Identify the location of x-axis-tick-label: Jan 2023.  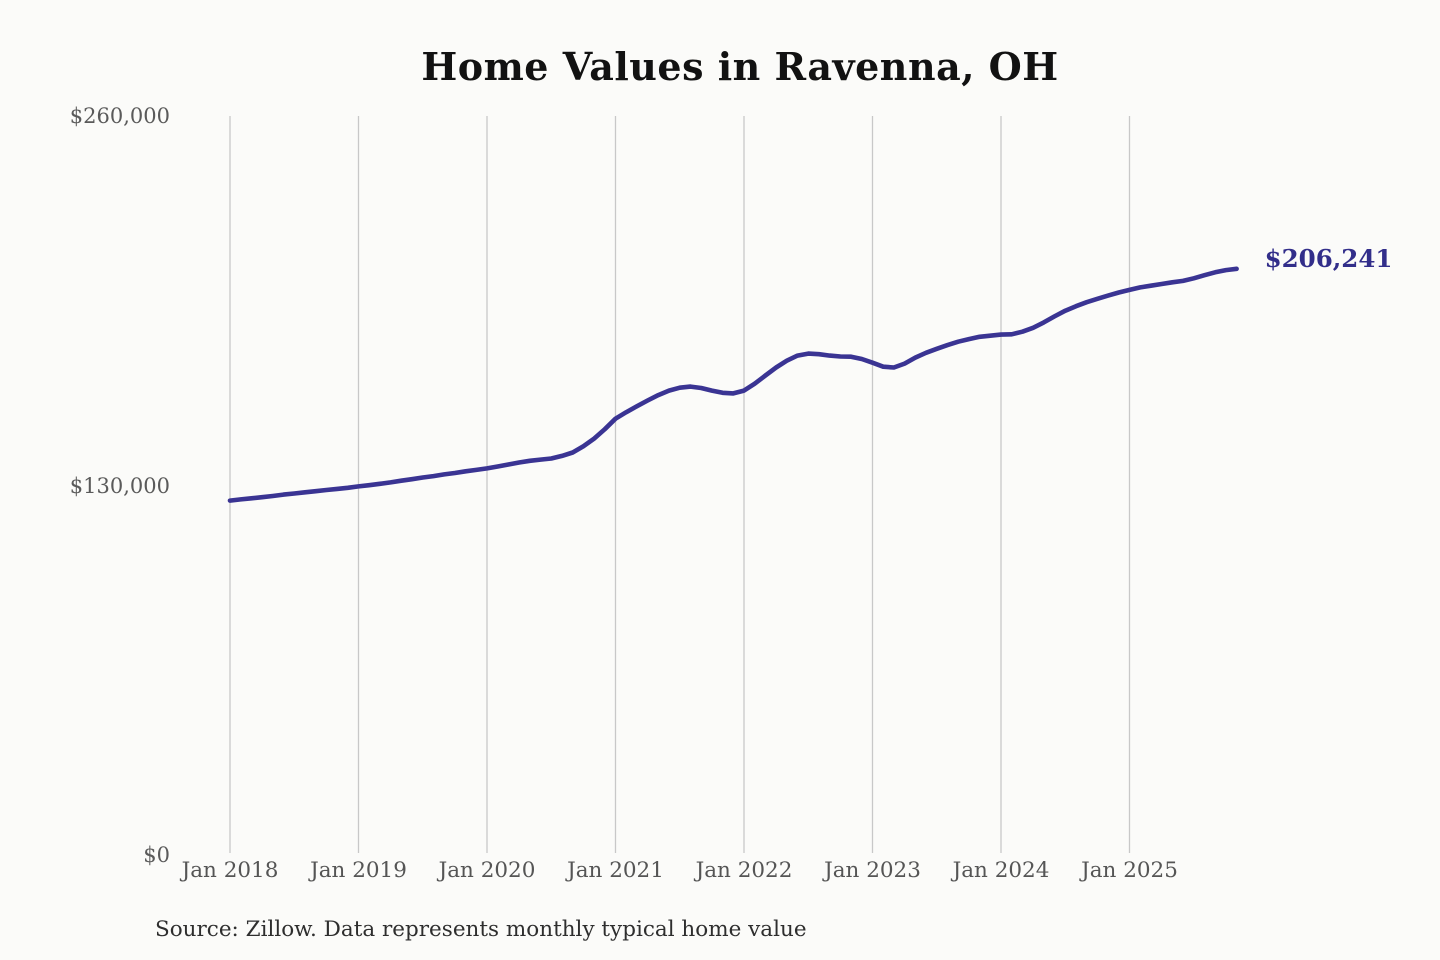
(872, 870).